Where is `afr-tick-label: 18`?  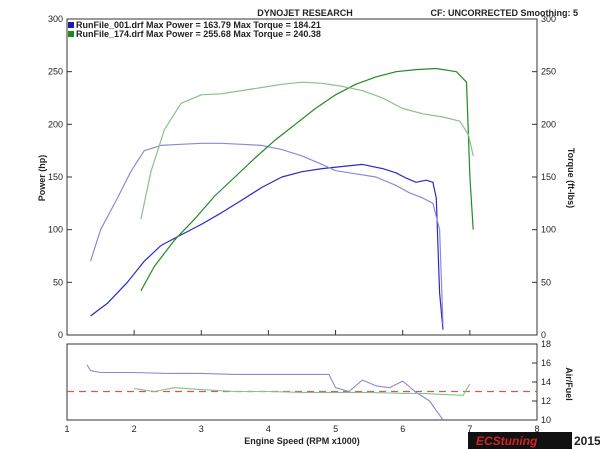
afr-tick-label: 18 is located at coordinates (546, 344).